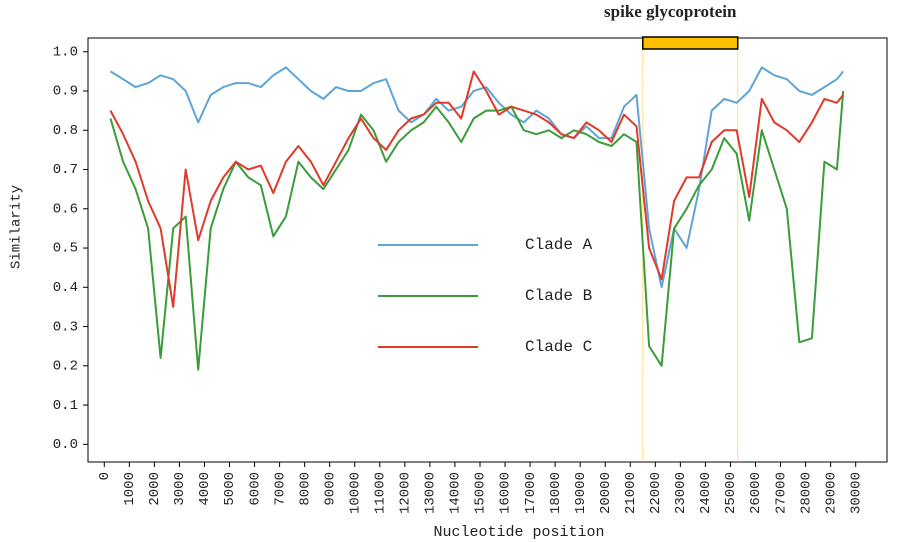 This screenshot has height=542, width=900. What do you see at coordinates (65, 131) in the screenshot?
I see `y-tick-label: 0.8` at bounding box center [65, 131].